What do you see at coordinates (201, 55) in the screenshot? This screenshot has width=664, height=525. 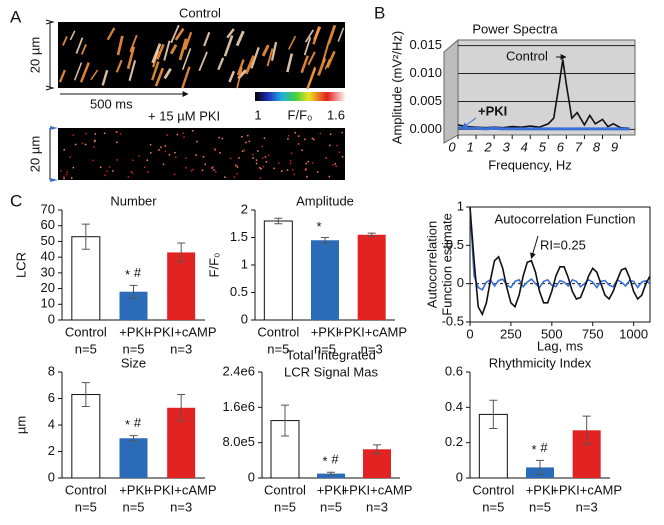 I see `linescan-image` at bounding box center [201, 55].